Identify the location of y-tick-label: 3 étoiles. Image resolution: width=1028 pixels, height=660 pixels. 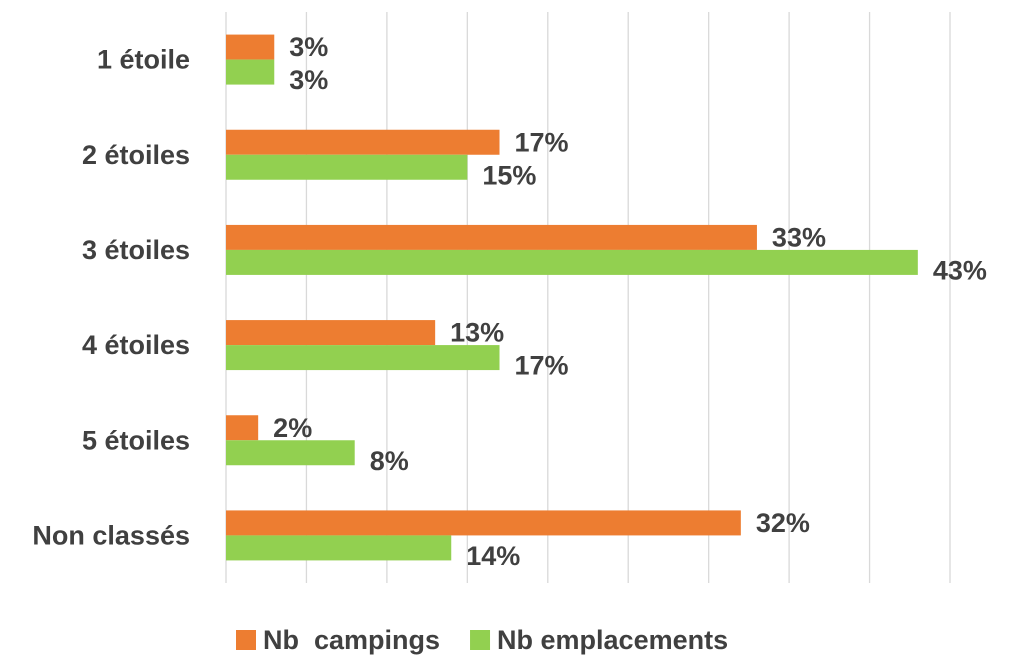
(136, 250).